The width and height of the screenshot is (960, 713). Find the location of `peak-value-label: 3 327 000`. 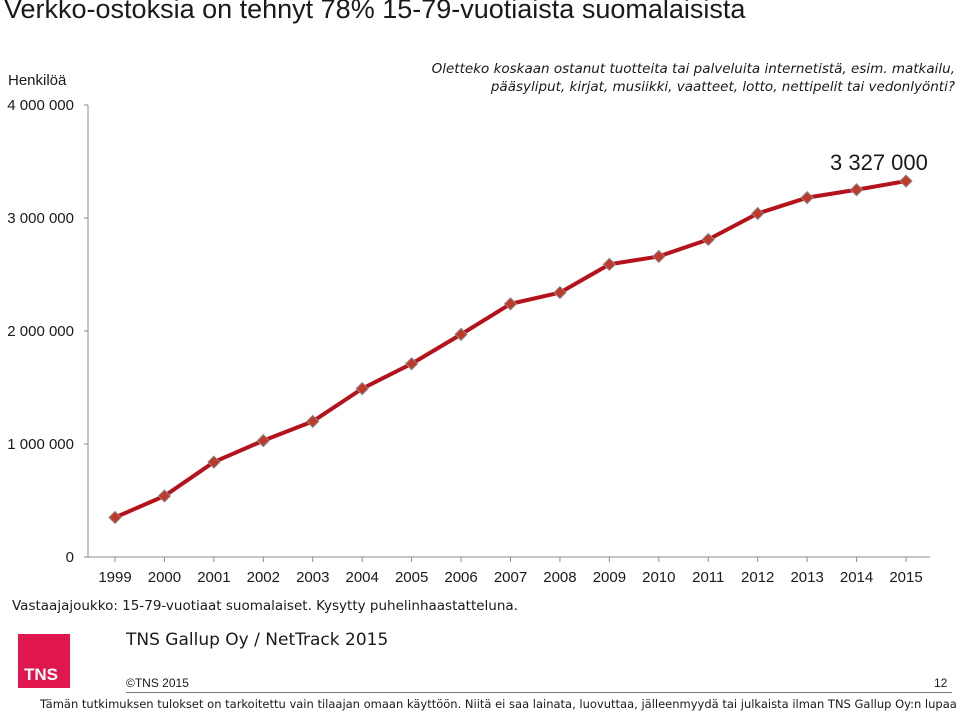

peak-value-label: 3 327 000 is located at coordinates (879, 162).